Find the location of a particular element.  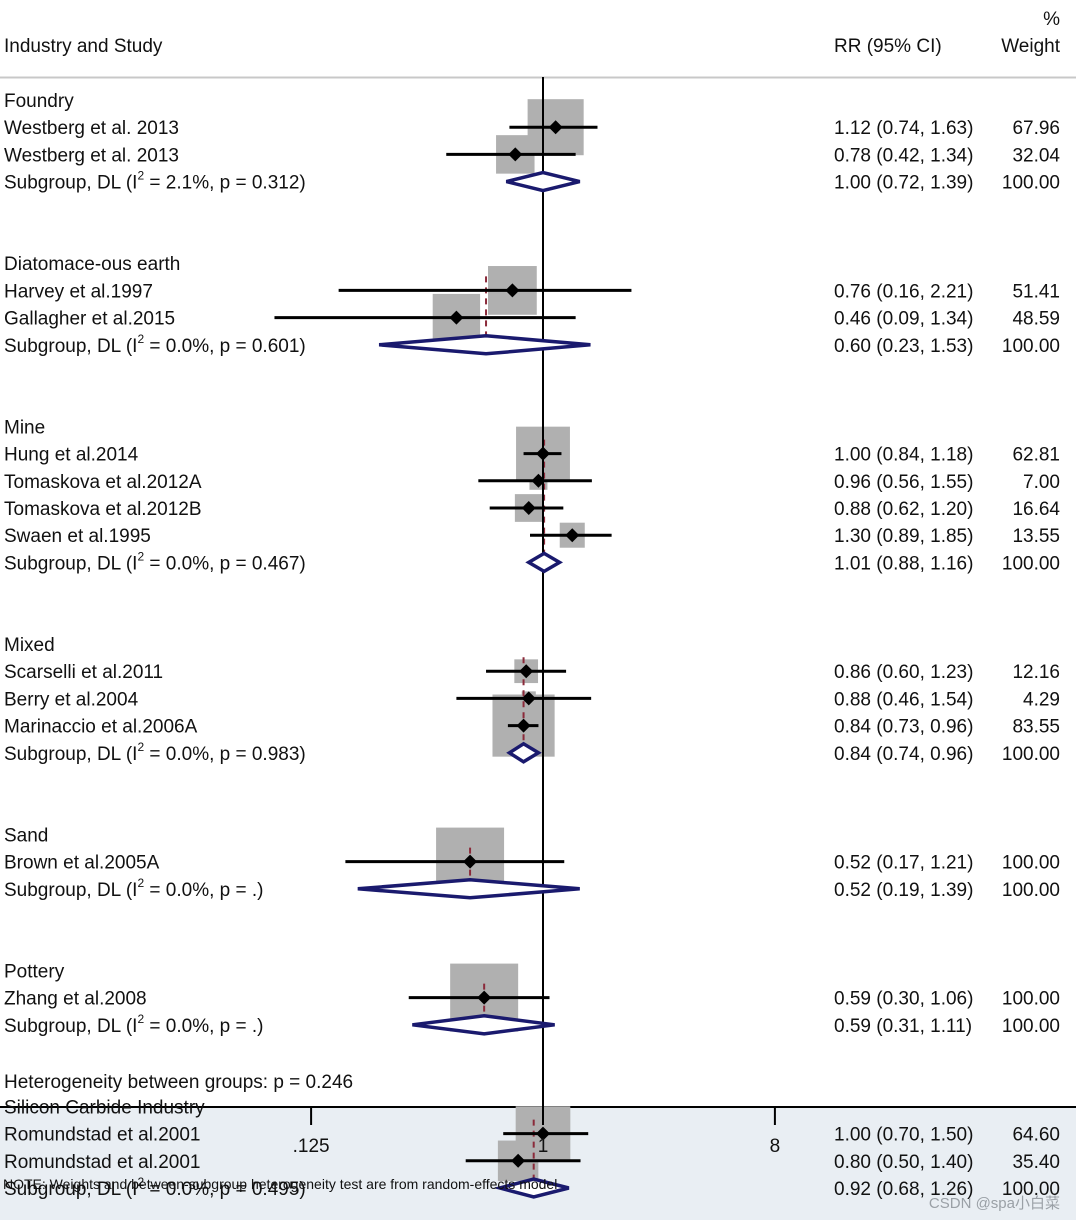

header-weight: Weight is located at coordinates (1031, 46).